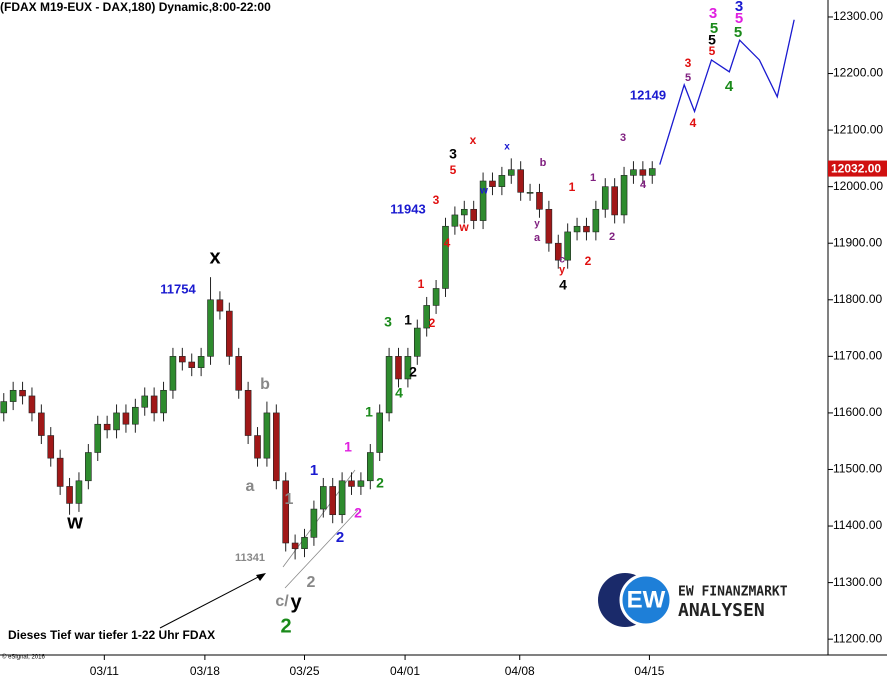 The image size is (887, 680). I want to click on wave-label: 11754, so click(178, 288).